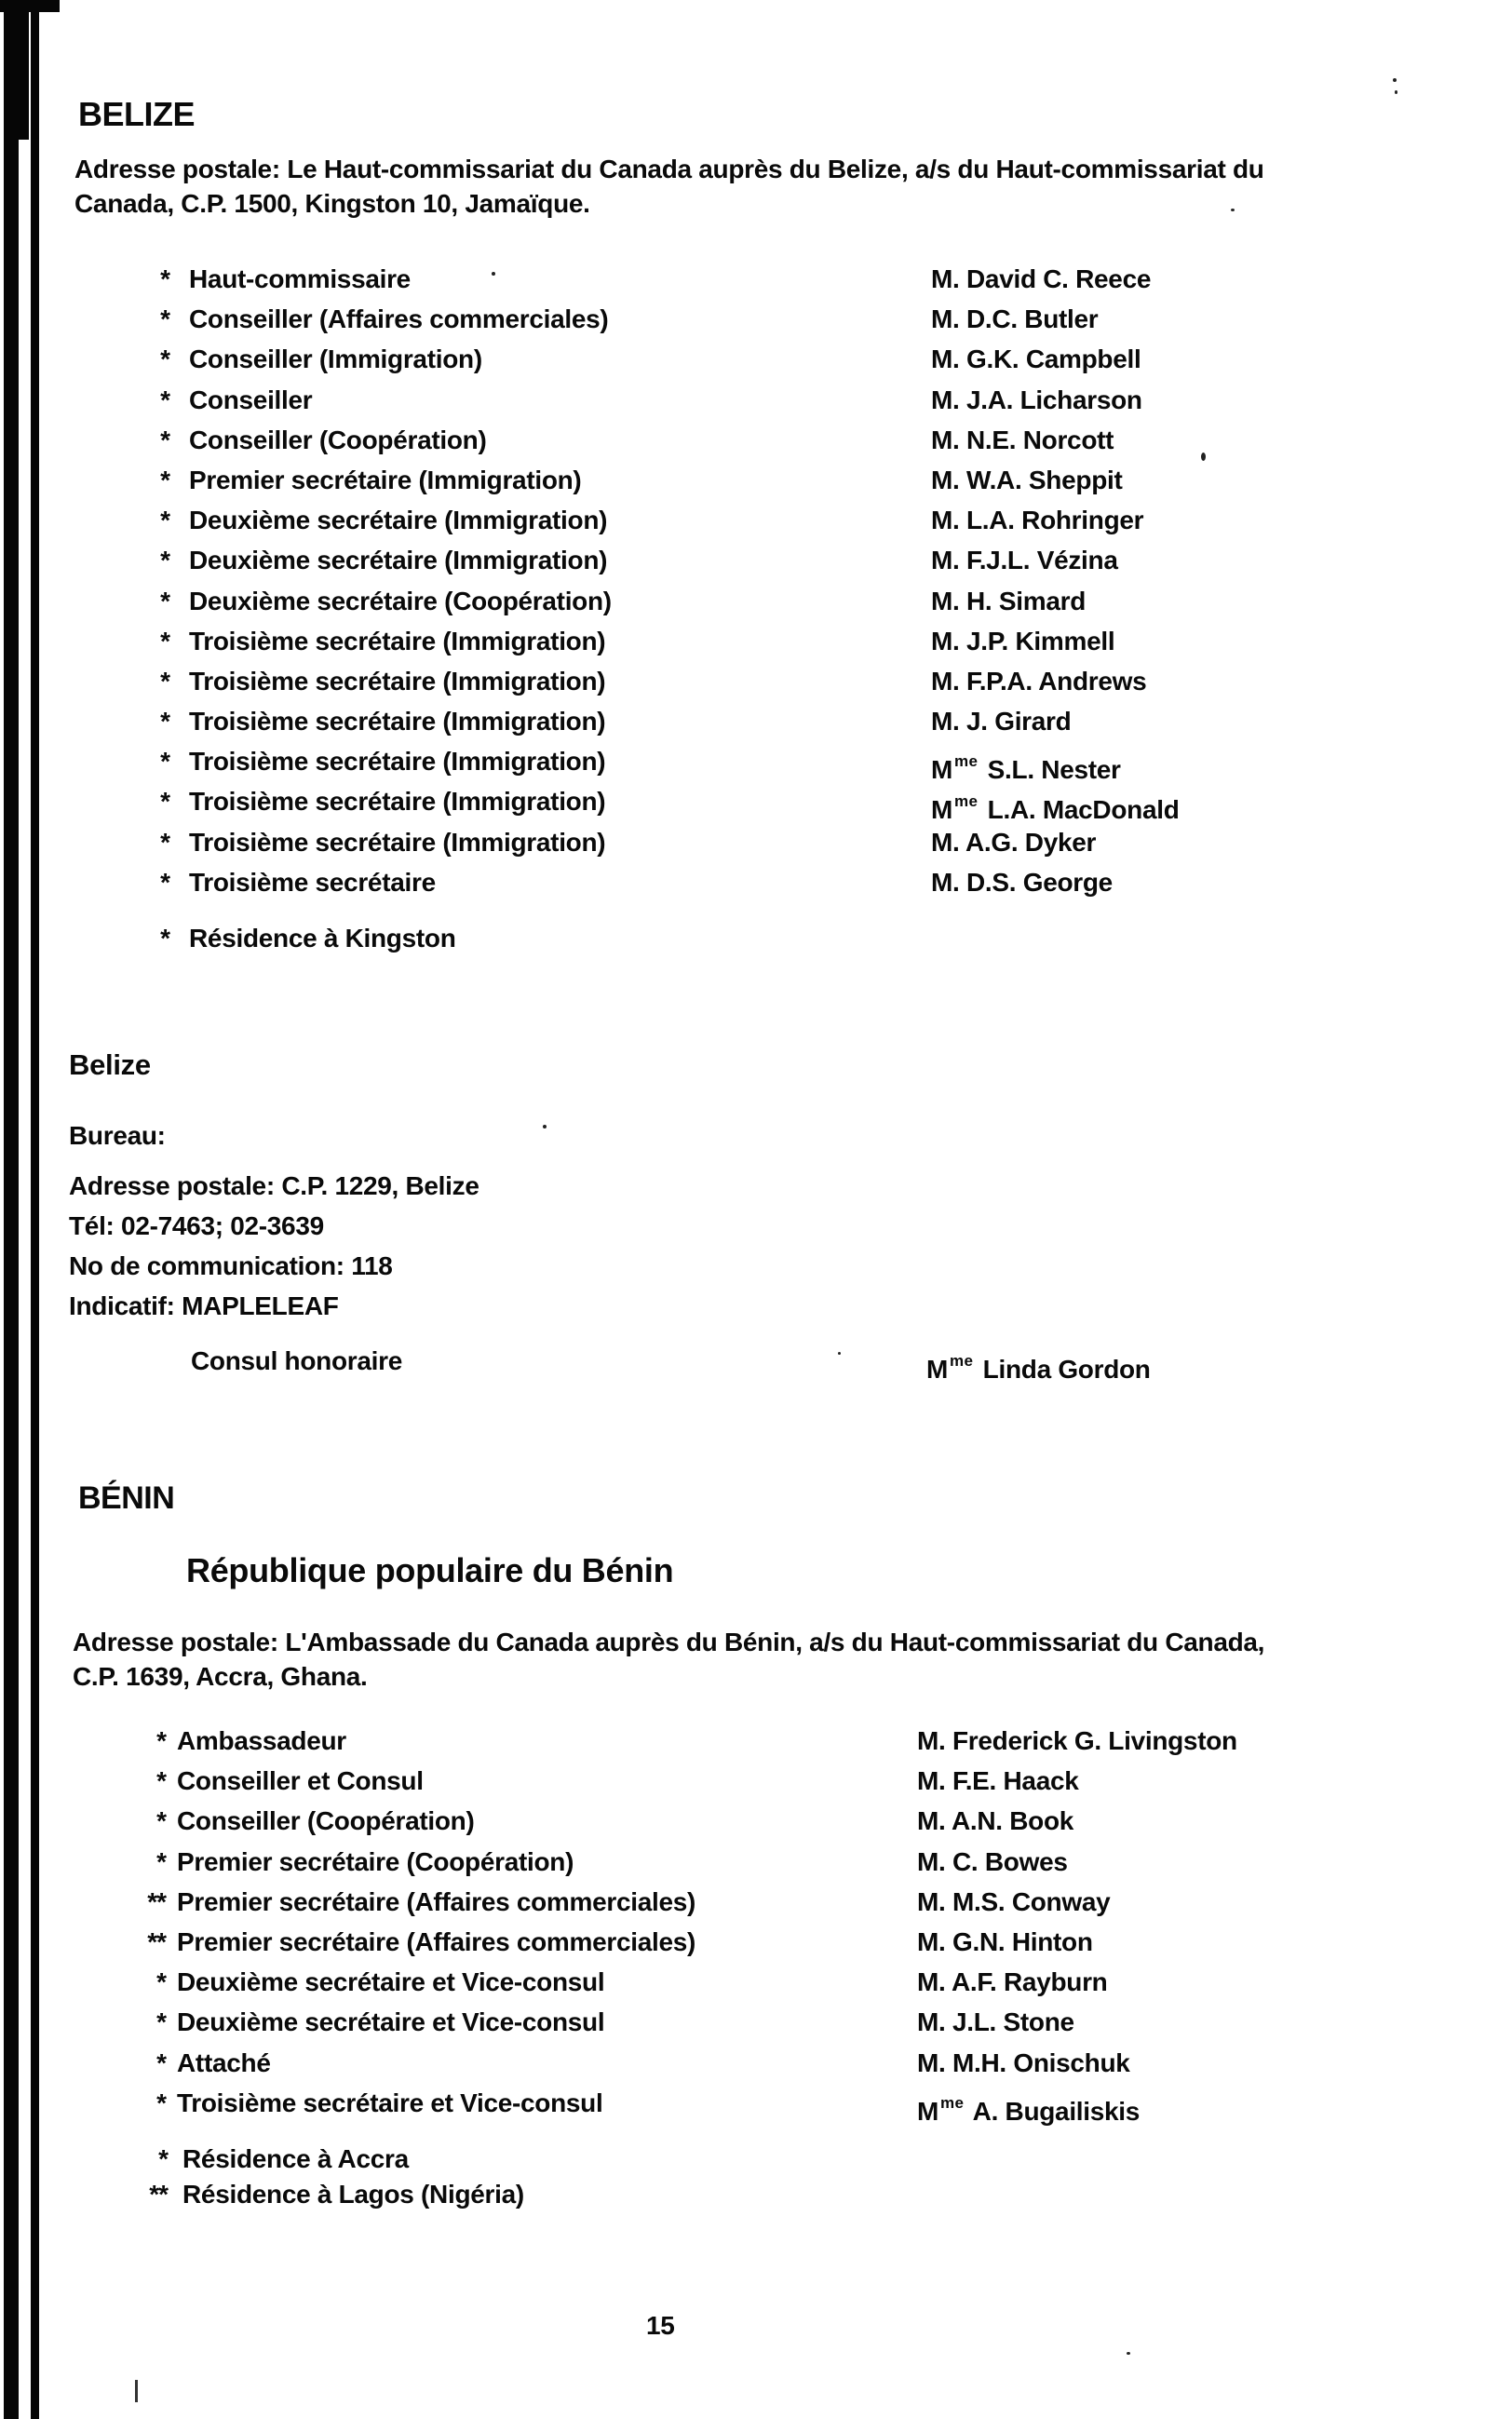 Image resolution: width=1512 pixels, height=2419 pixels. Describe the element at coordinates (126, 1498) in the screenshot. I see `benin-section-title: BÉNIN` at that location.